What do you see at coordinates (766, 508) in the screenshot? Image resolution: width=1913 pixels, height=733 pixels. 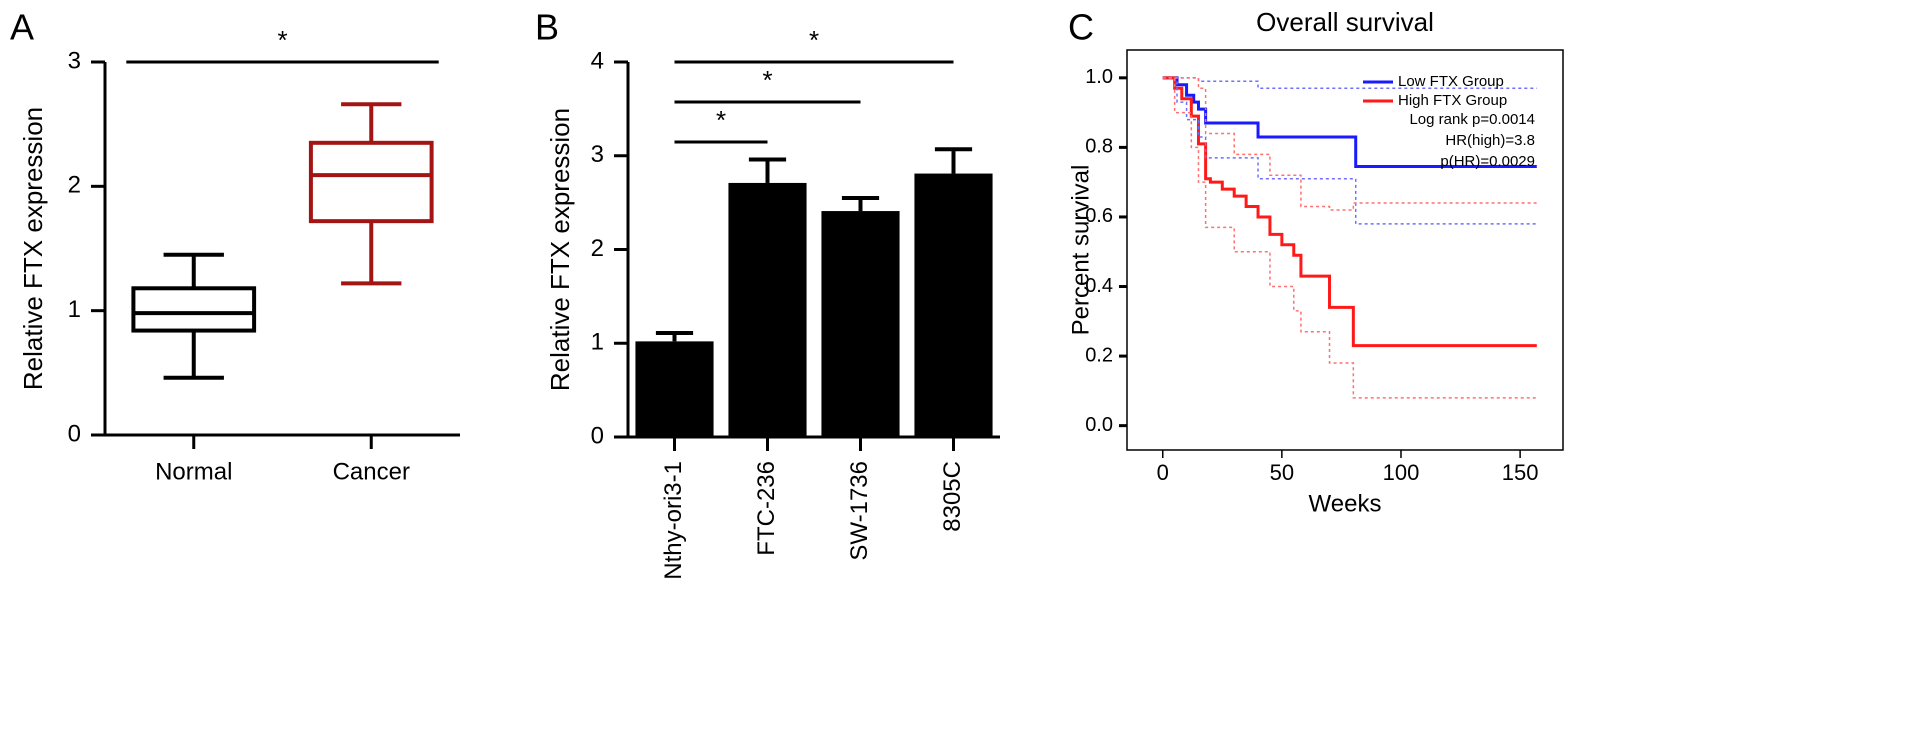 I see `x-tick-label: FTC-236` at bounding box center [766, 508].